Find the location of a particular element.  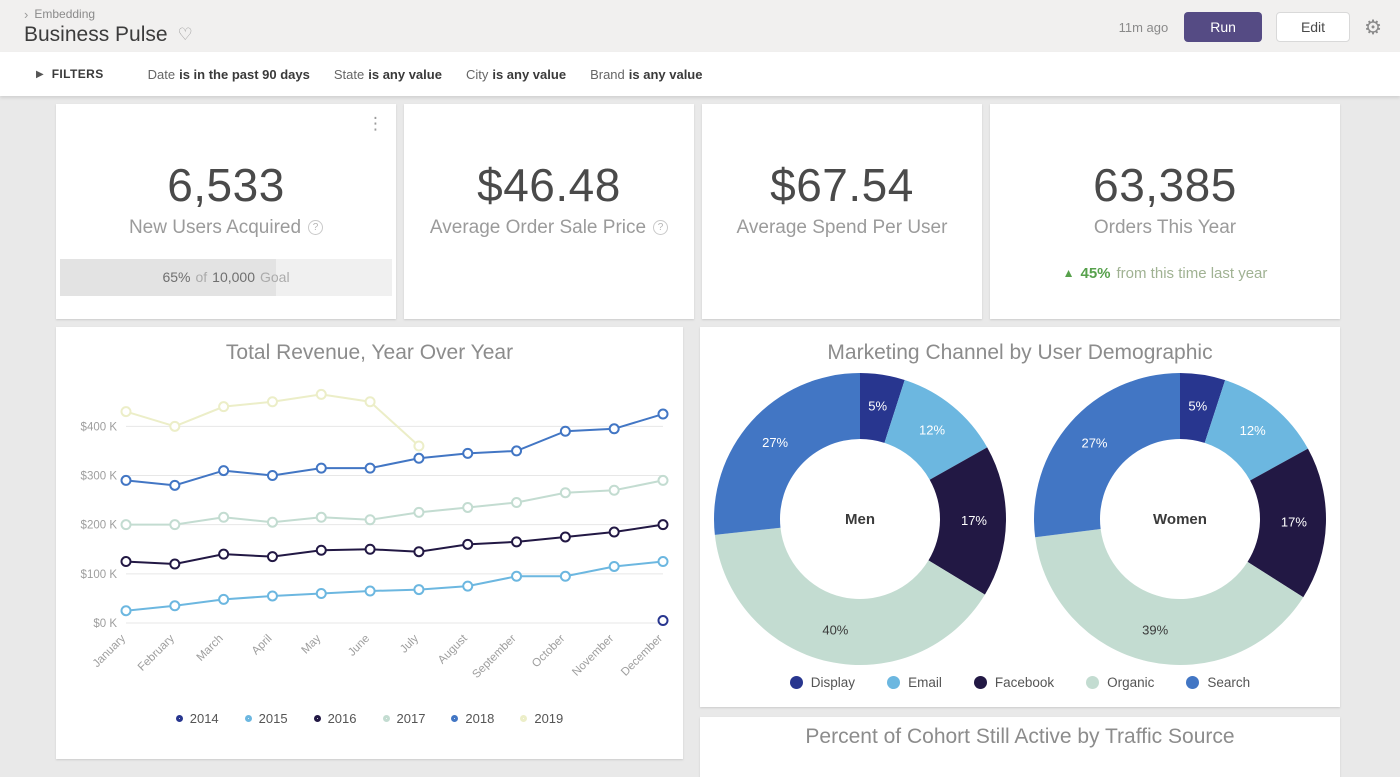

donut-legend-item-email: Email is located at coordinates (914, 682).